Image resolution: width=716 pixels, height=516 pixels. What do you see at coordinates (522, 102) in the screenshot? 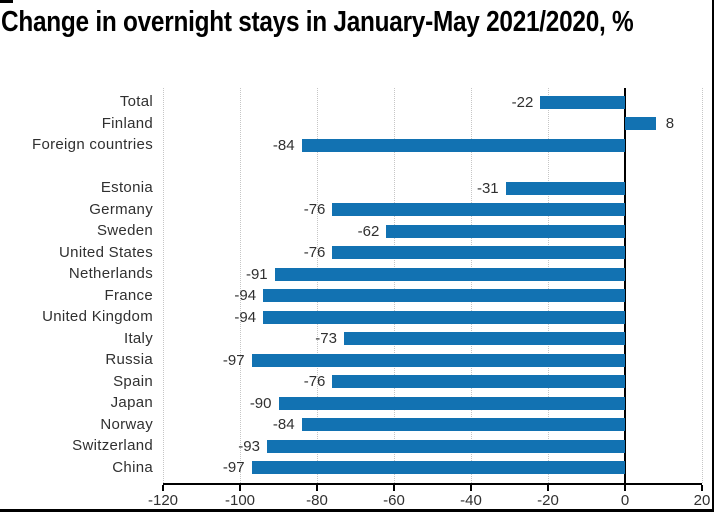
I see `bar-value-label: -22` at bounding box center [522, 102].